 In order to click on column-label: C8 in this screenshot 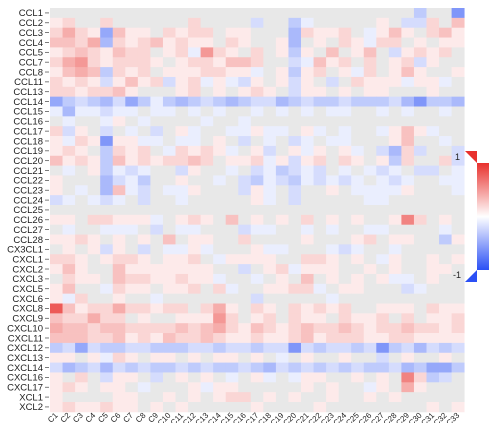, I will do `click(141, 417)`.